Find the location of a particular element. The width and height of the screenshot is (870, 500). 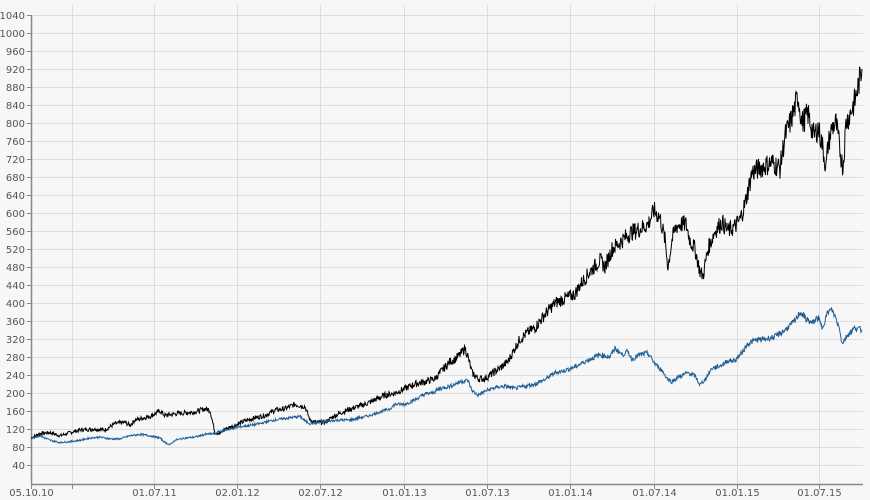

y-tick-label: 920 is located at coordinates (15, 70).